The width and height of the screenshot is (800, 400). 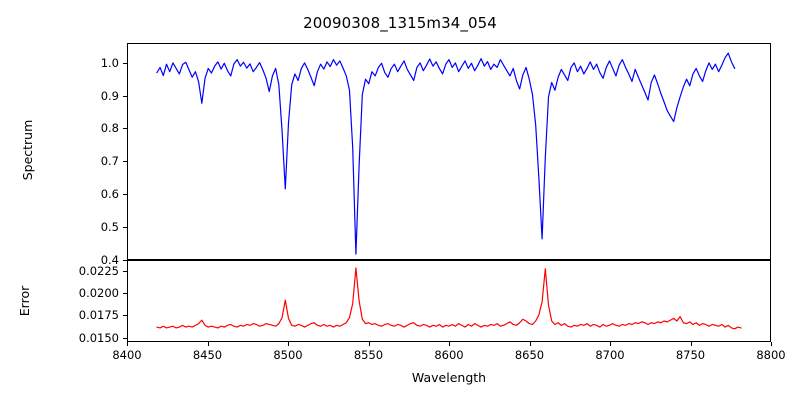 What do you see at coordinates (109, 128) in the screenshot?
I see `y-tick-label-spectrum: 0.8` at bounding box center [109, 128].